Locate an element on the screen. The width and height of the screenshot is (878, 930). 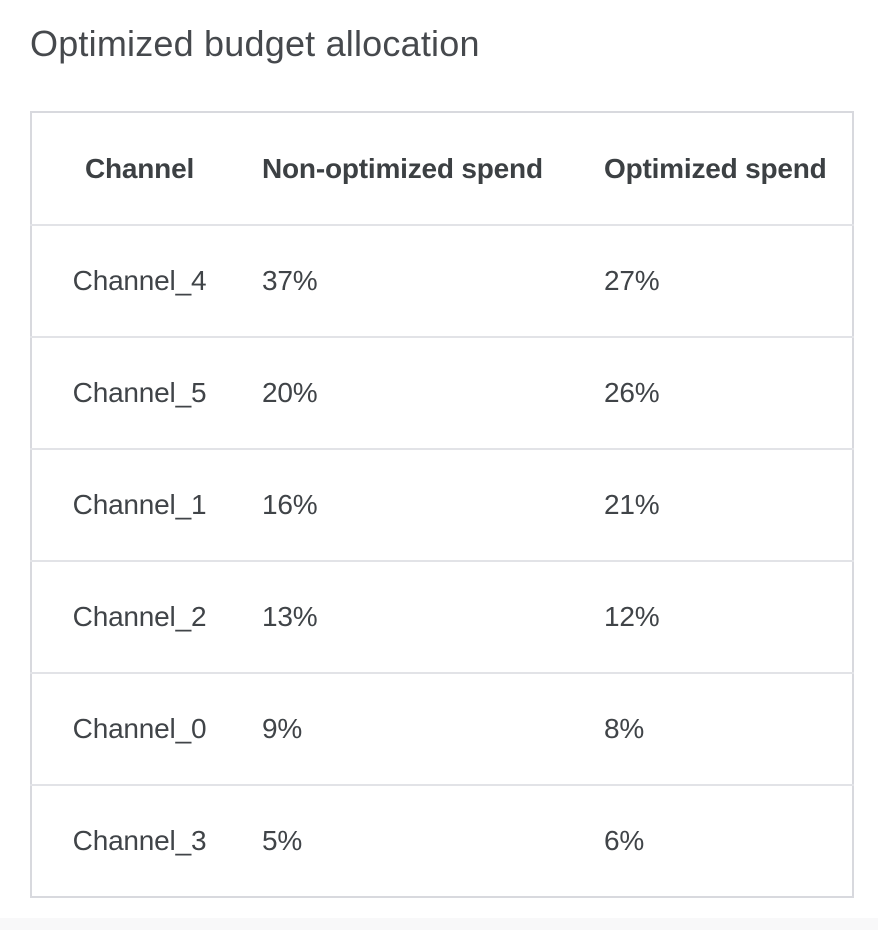
cell-non-optimized: 20% is located at coordinates (290, 392).